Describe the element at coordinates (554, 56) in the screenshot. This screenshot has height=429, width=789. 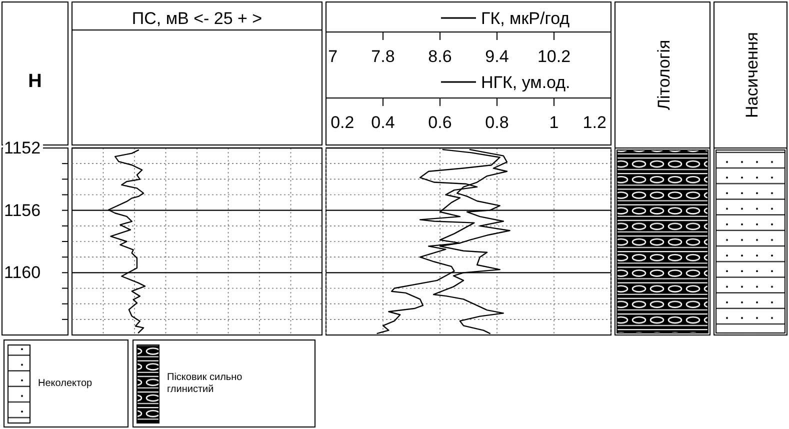
I see `x2-tick-label: 10.2` at that location.